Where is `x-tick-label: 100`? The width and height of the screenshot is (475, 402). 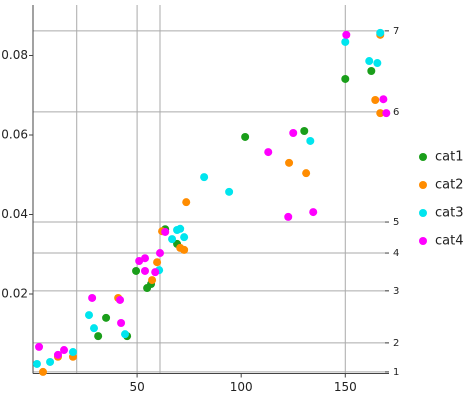
x-tick-label: 100 is located at coordinates (241, 387).